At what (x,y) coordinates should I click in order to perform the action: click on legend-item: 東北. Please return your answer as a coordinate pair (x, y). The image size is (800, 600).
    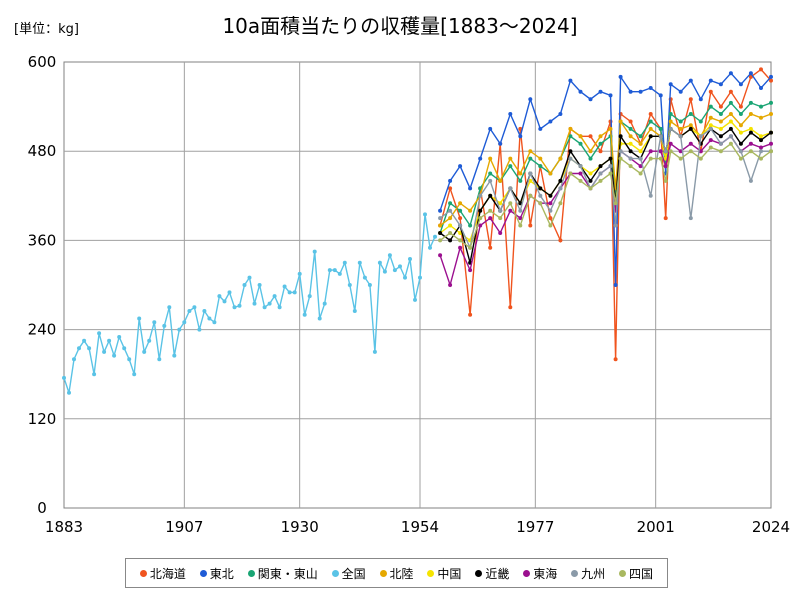
    Looking at the image, I should click on (216, 573).